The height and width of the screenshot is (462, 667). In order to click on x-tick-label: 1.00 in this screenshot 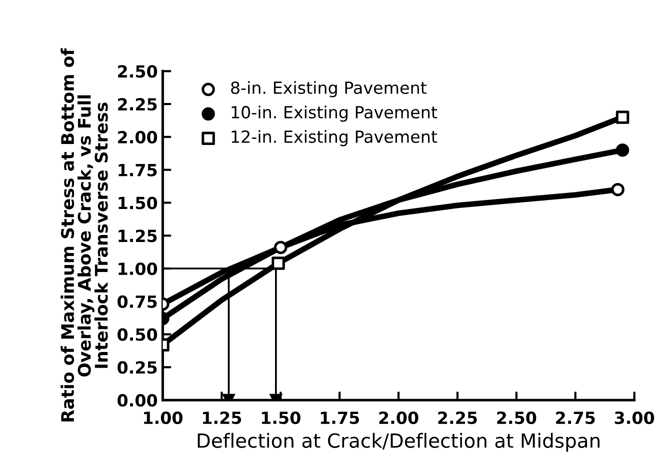, I will do `click(163, 417)`.